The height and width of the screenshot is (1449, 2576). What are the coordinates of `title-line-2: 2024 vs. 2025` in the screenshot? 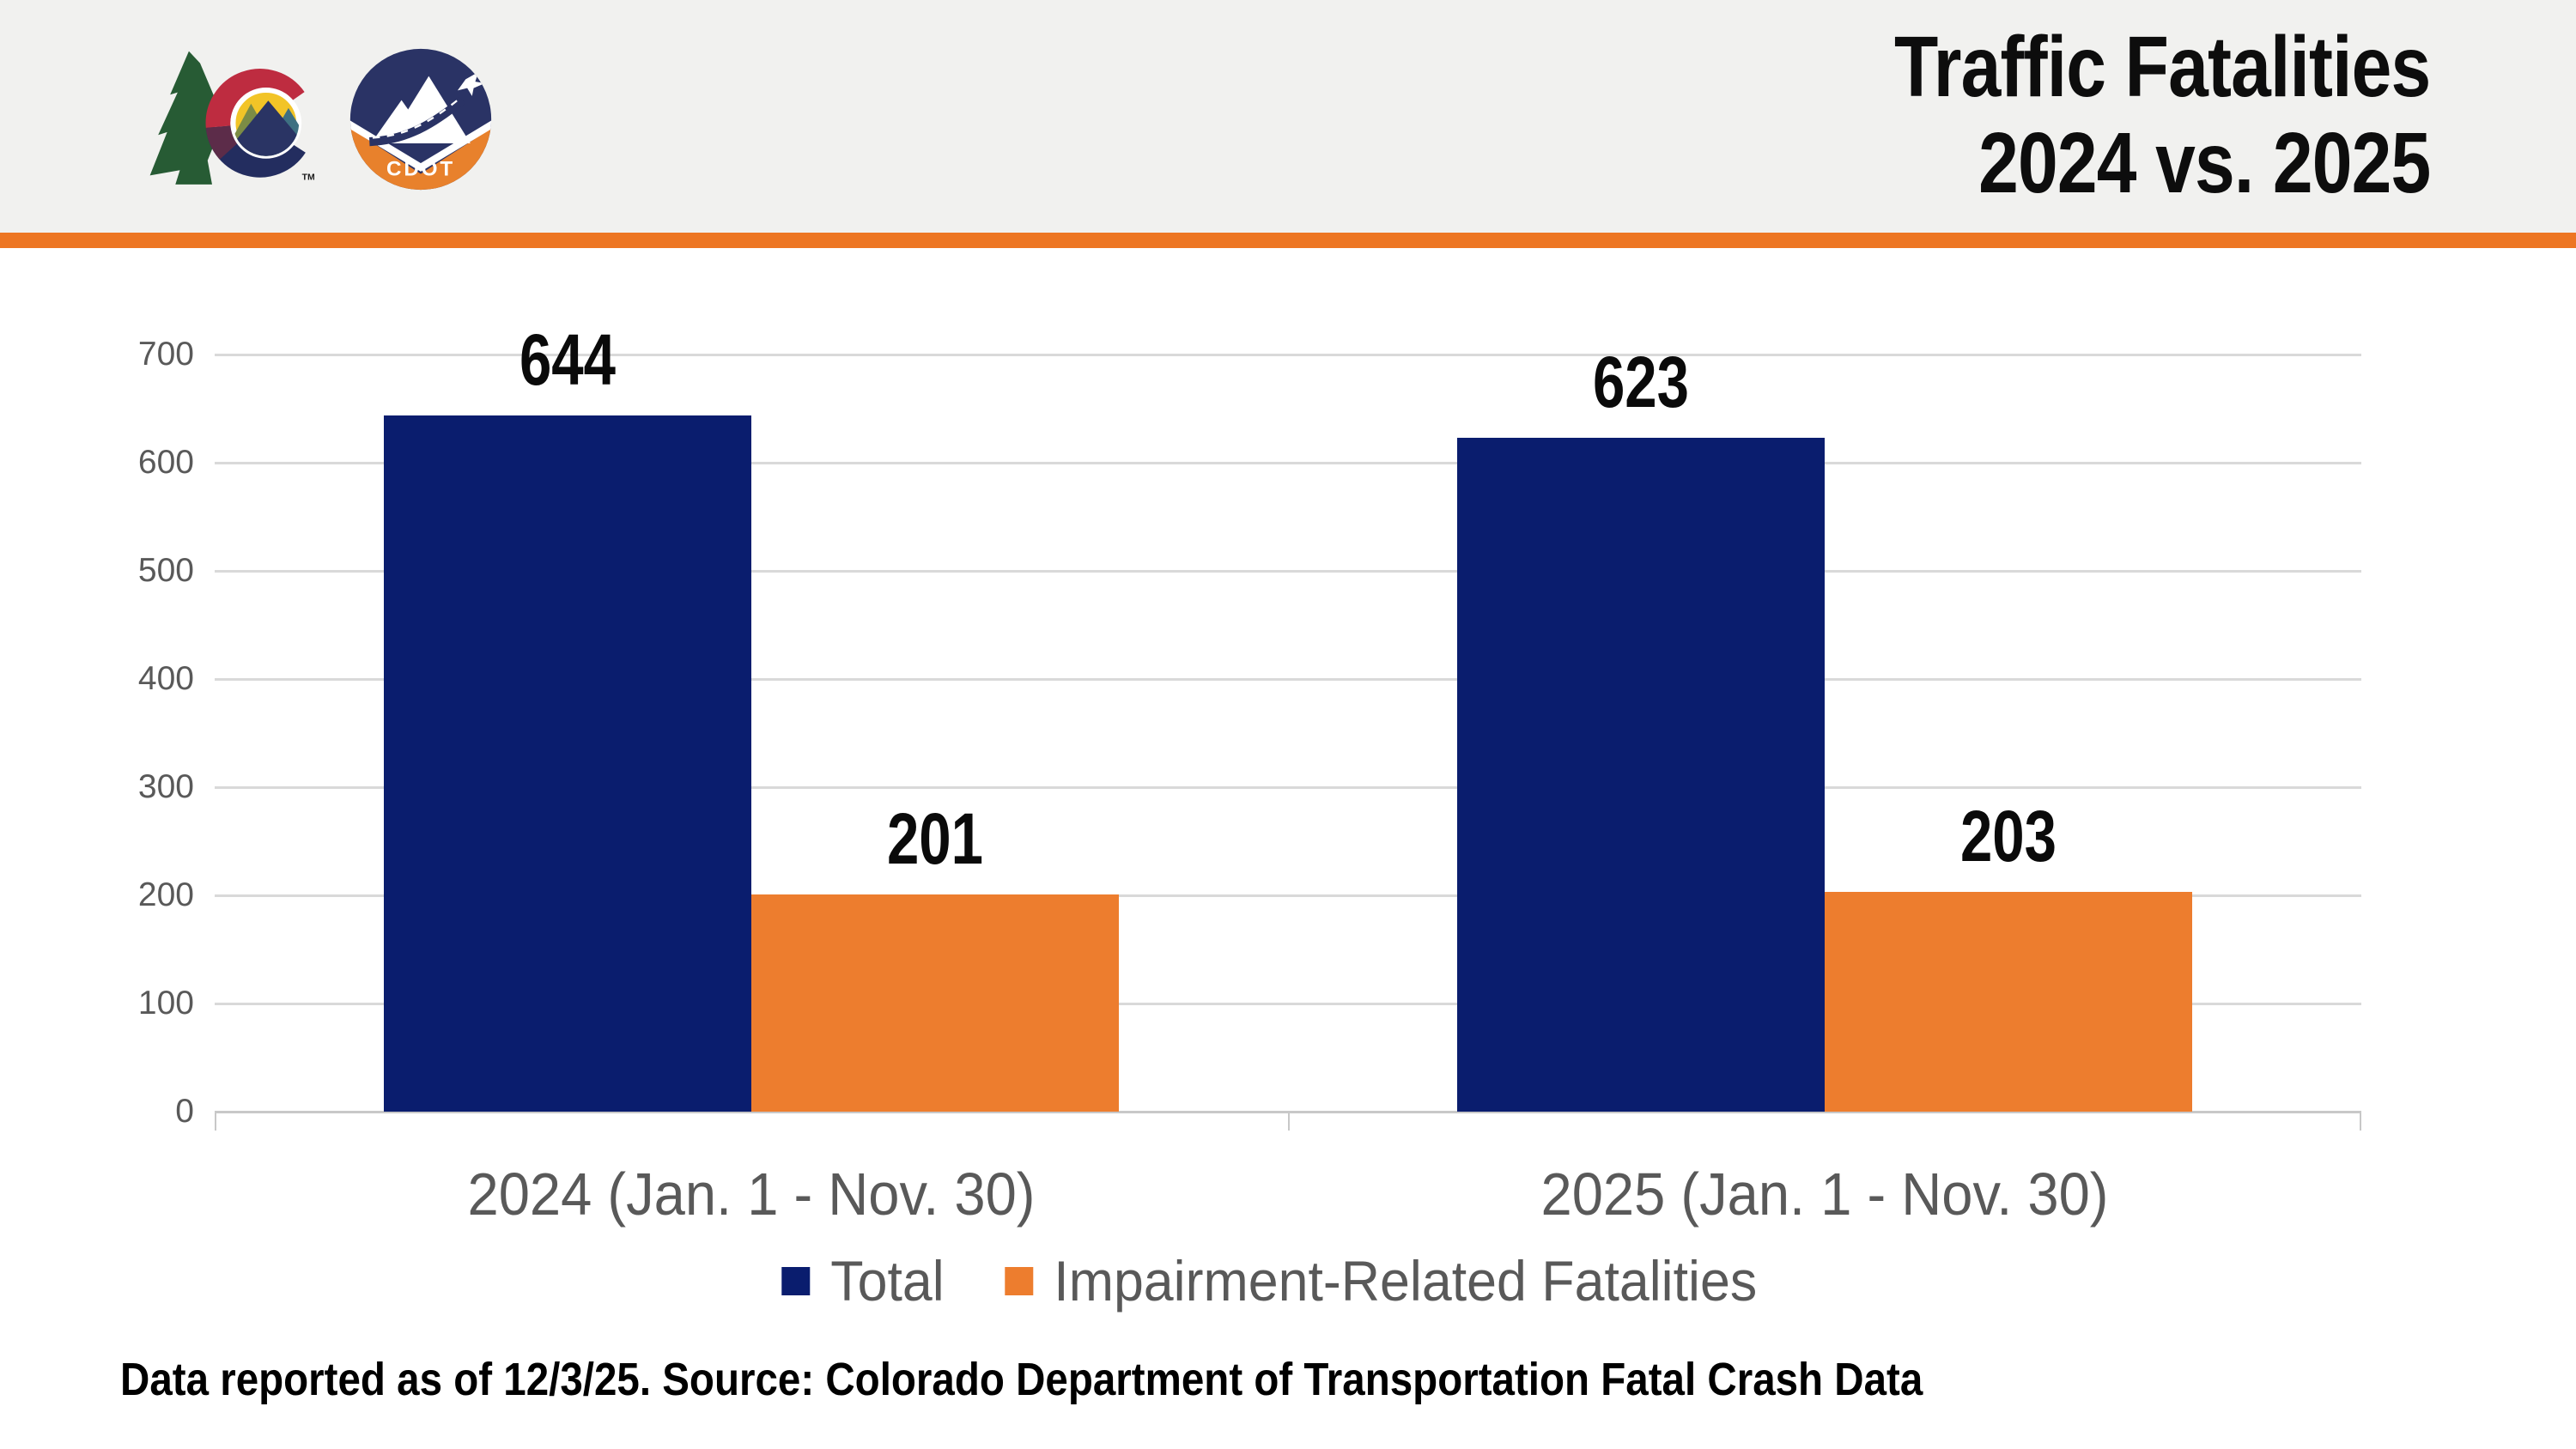 It's located at (2204, 163).